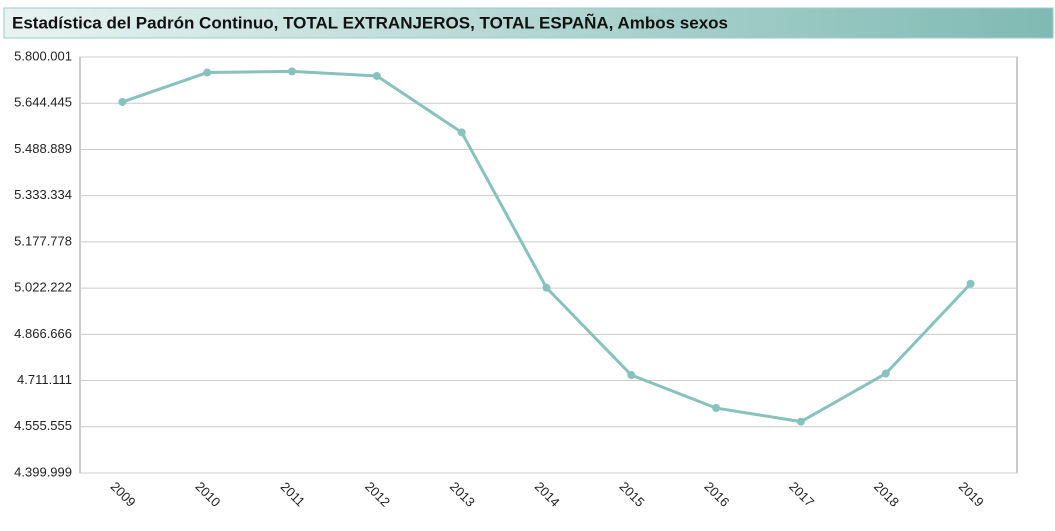 The width and height of the screenshot is (1055, 531). Describe the element at coordinates (377, 494) in the screenshot. I see `x-tick-label: 2012` at that location.